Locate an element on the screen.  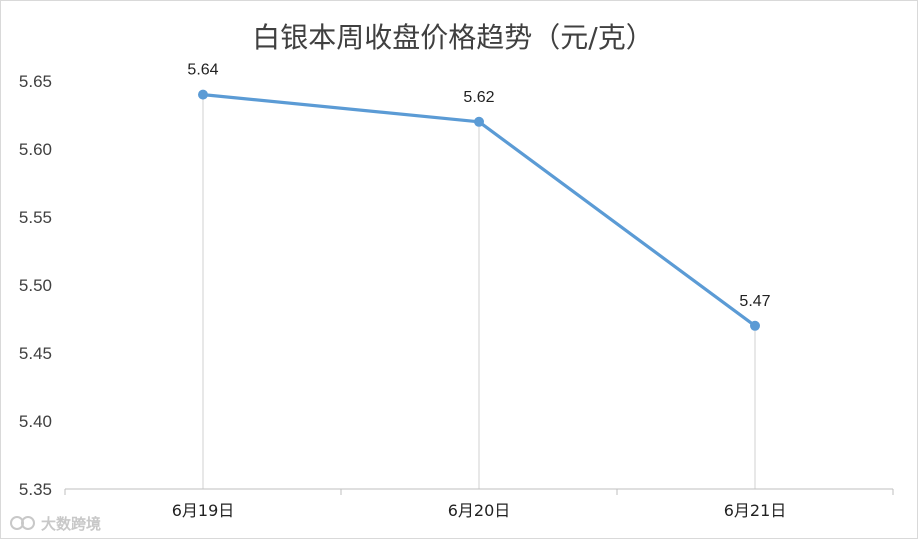
y-tick-label: 5.50 is located at coordinates (35, 285).